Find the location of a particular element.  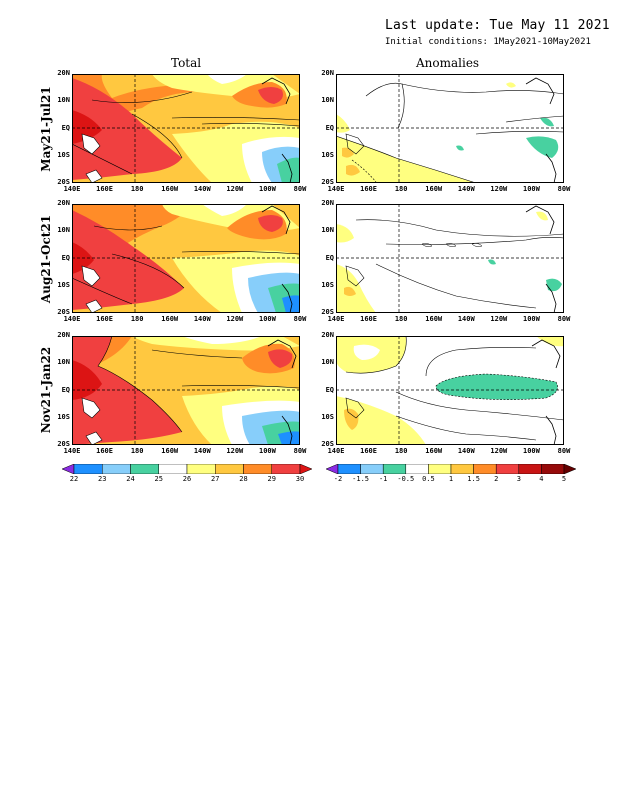

anomalies-colorbar is located at coordinates (451, 469).